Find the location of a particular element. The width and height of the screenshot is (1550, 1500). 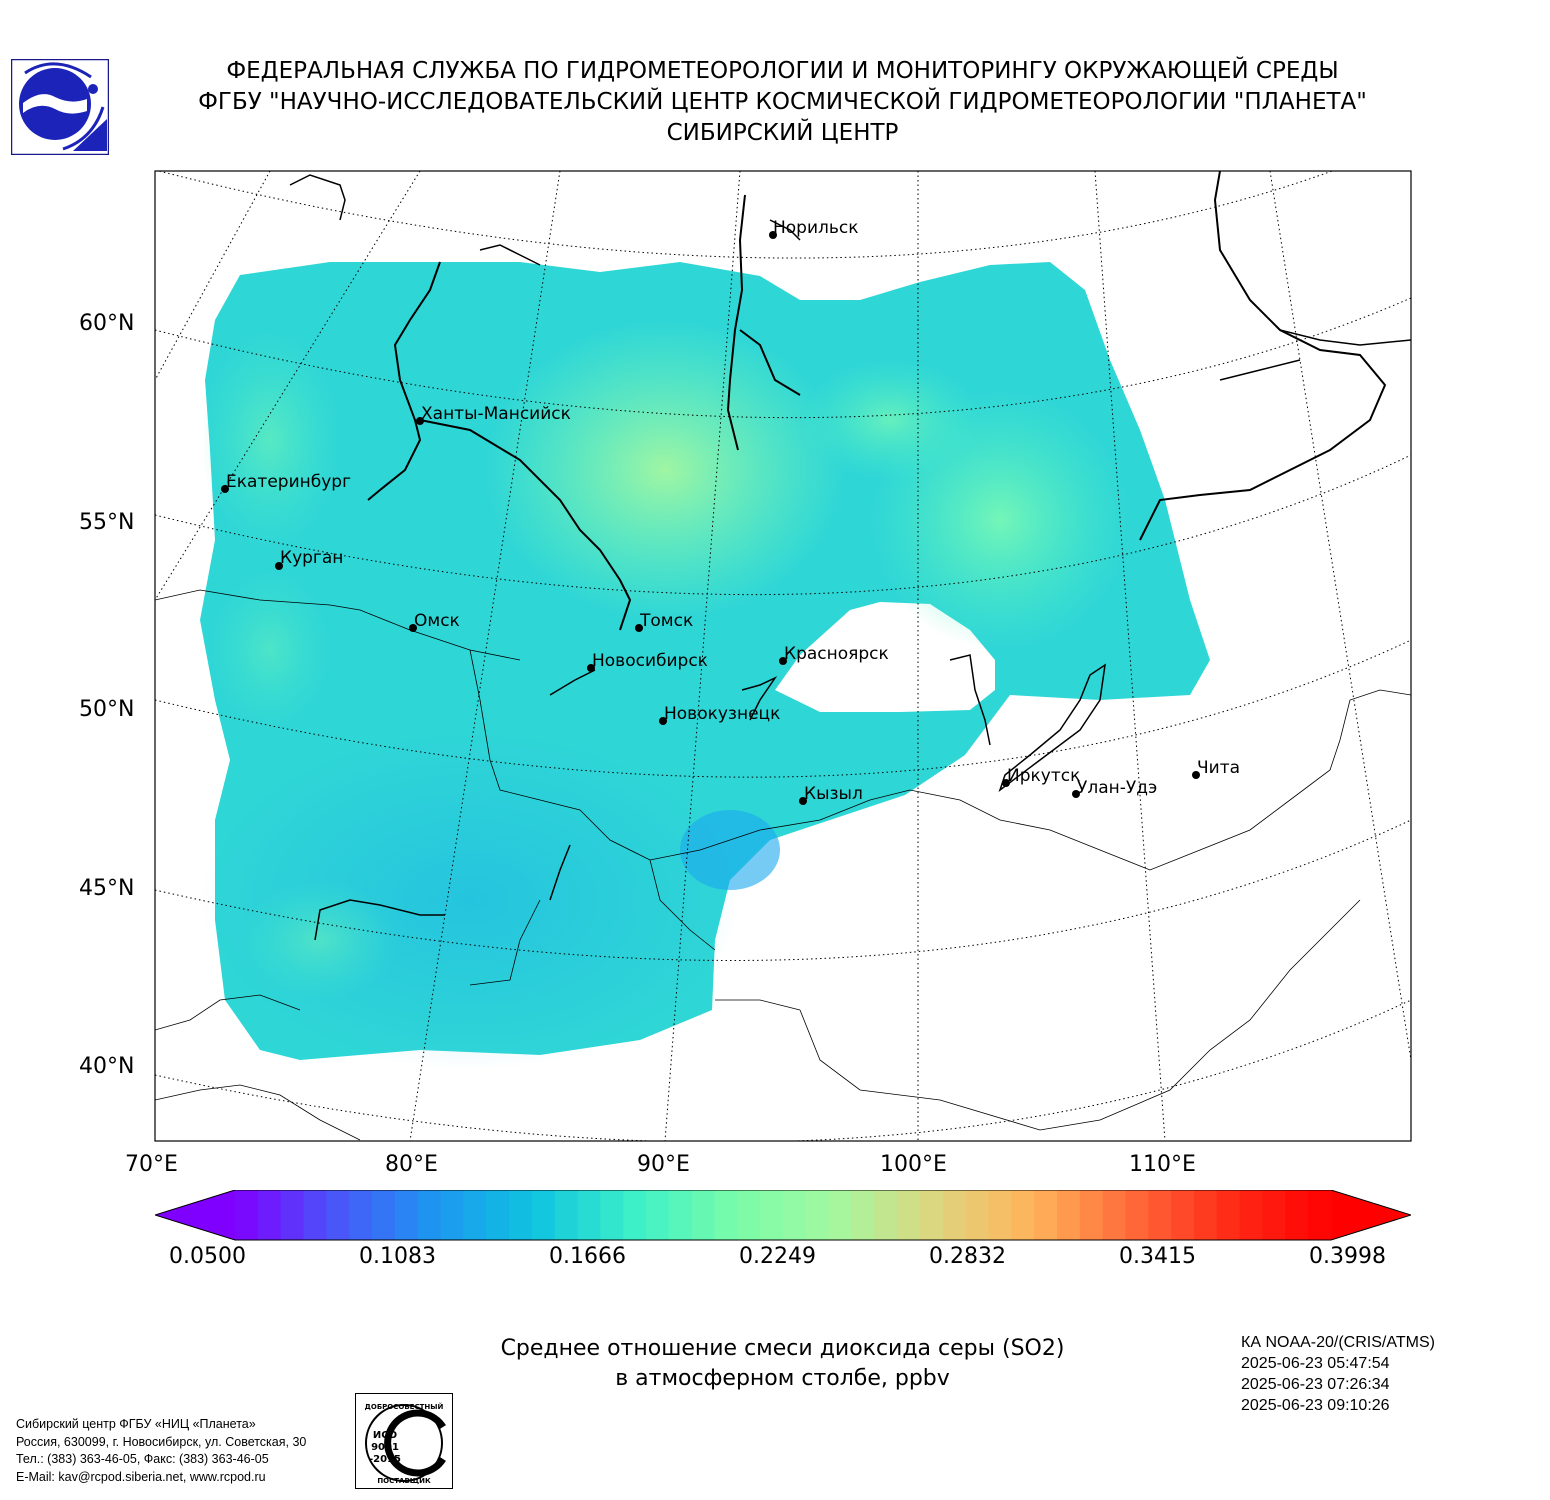

lon-label-90: 90°E is located at coordinates (663, 1164).